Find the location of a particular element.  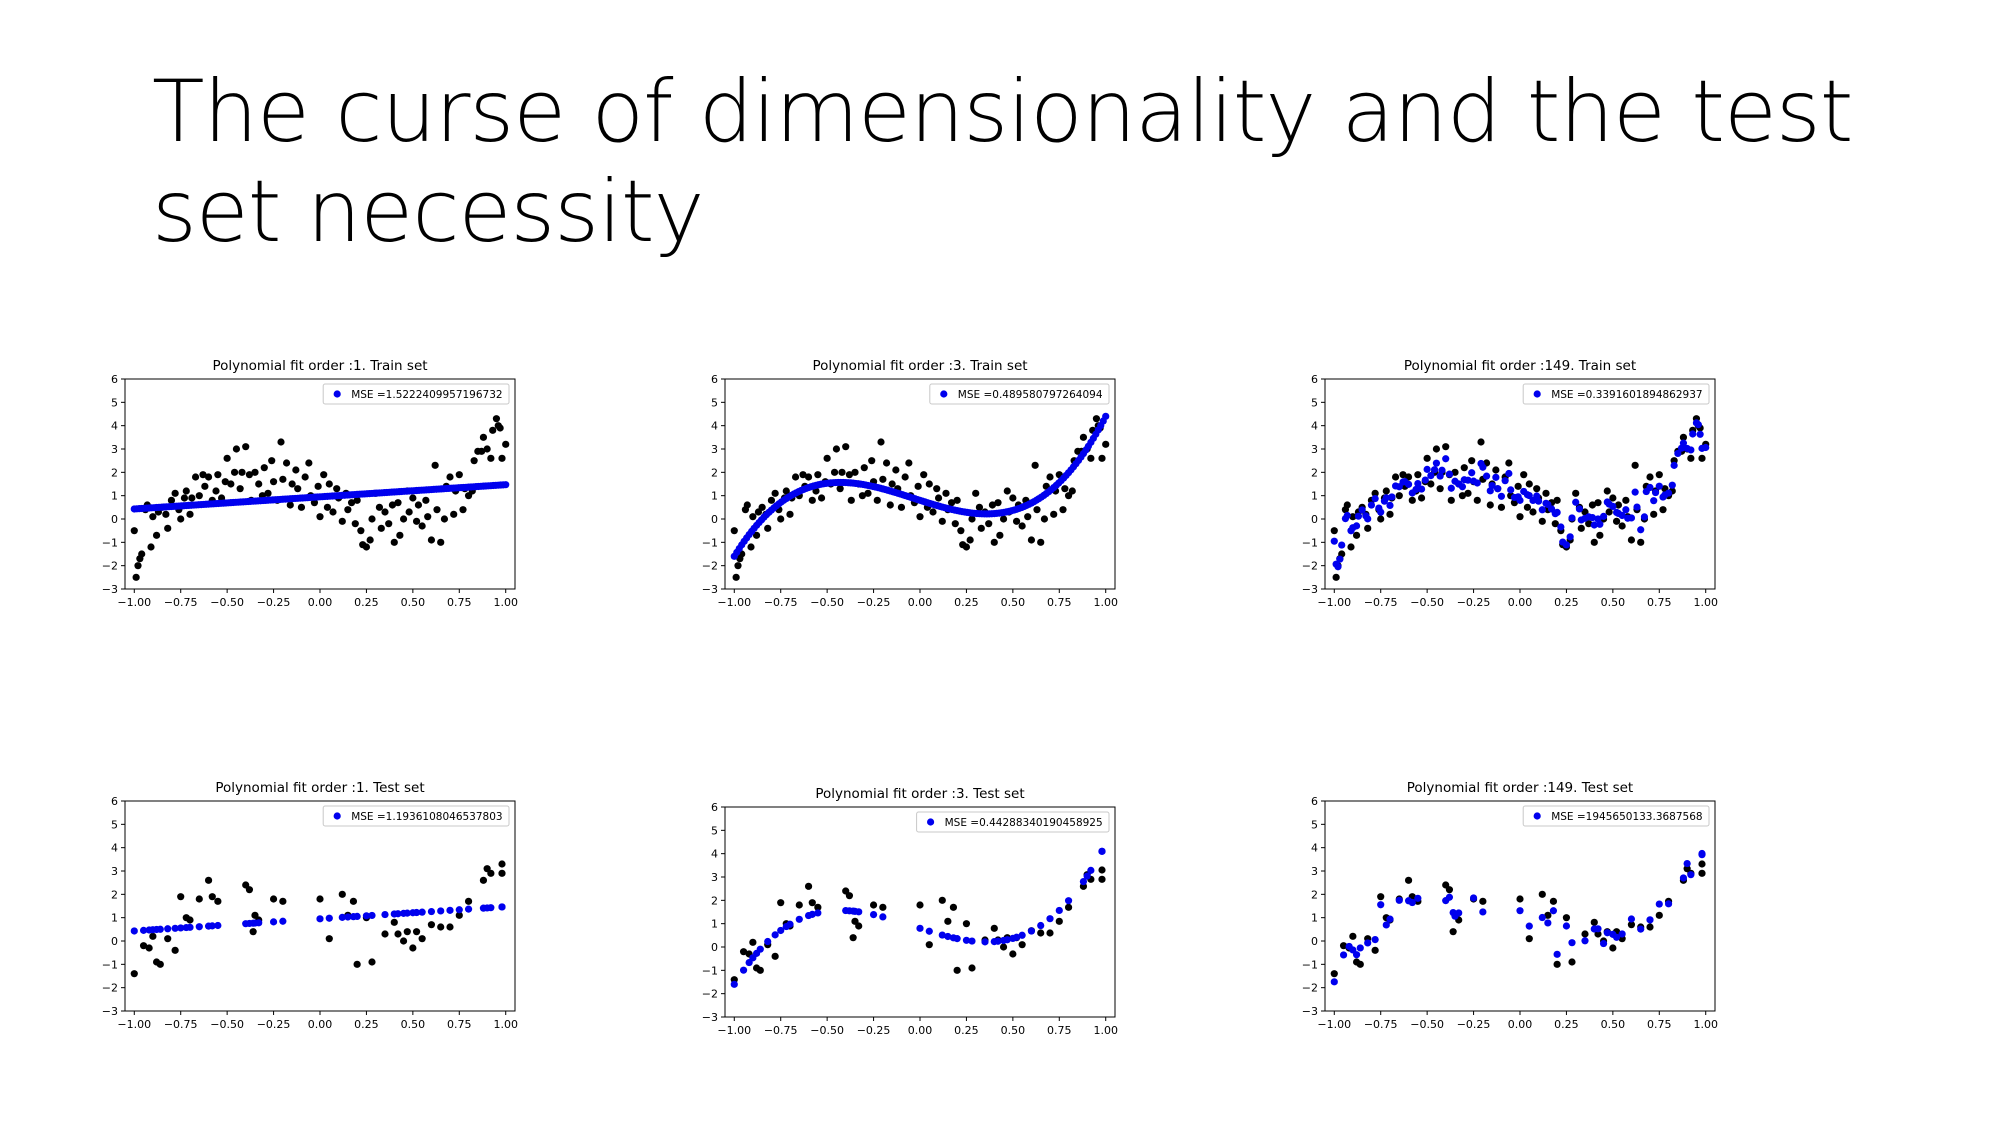

legend-marker is located at coordinates (1537, 816).